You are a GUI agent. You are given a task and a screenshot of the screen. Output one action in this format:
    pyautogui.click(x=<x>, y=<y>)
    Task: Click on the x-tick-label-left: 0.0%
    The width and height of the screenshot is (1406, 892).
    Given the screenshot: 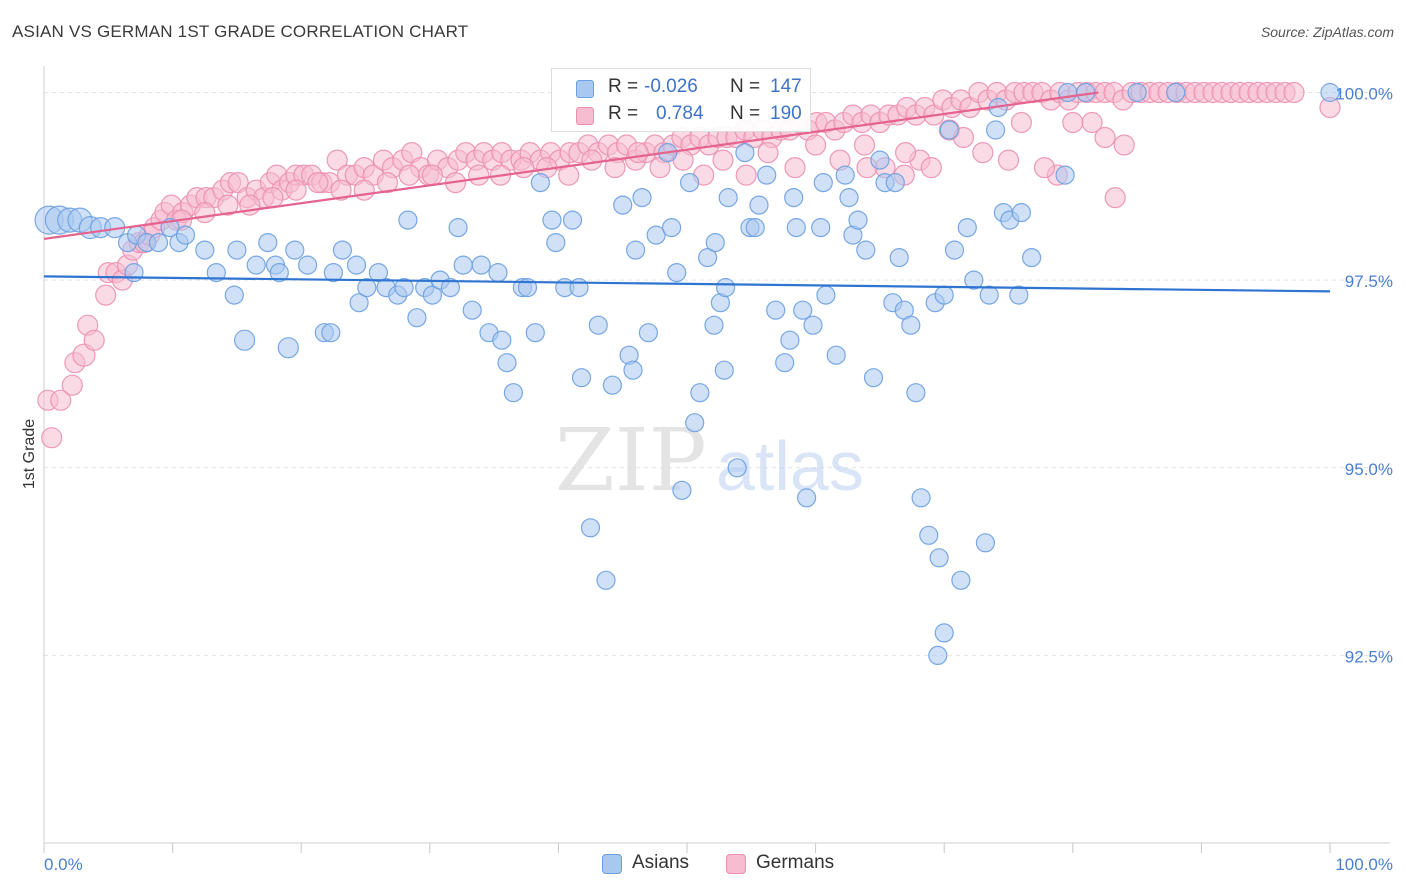 What is the action you would take?
    pyautogui.click(x=63, y=864)
    